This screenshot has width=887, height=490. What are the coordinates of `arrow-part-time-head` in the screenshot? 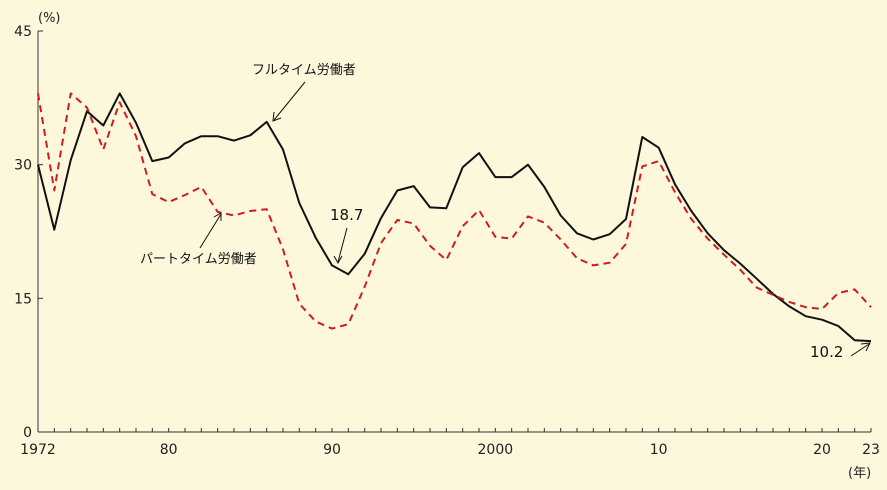 It's located at (217, 216).